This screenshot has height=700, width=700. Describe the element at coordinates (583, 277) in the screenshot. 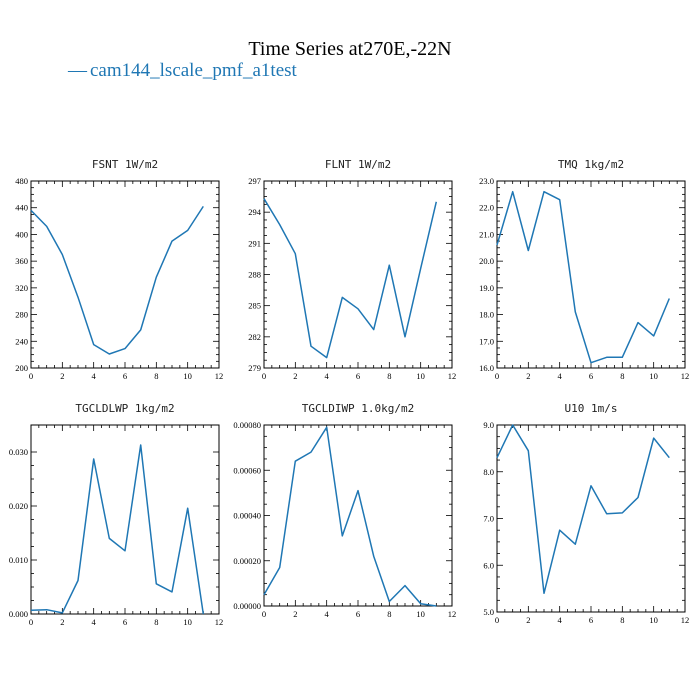

I see `series-line-tmq` at that location.